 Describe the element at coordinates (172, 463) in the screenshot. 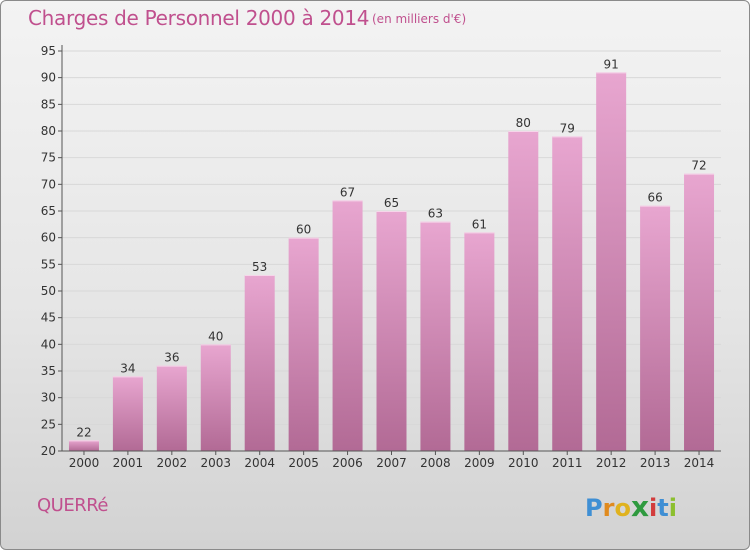

I see `x-tick-label: 2002` at that location.